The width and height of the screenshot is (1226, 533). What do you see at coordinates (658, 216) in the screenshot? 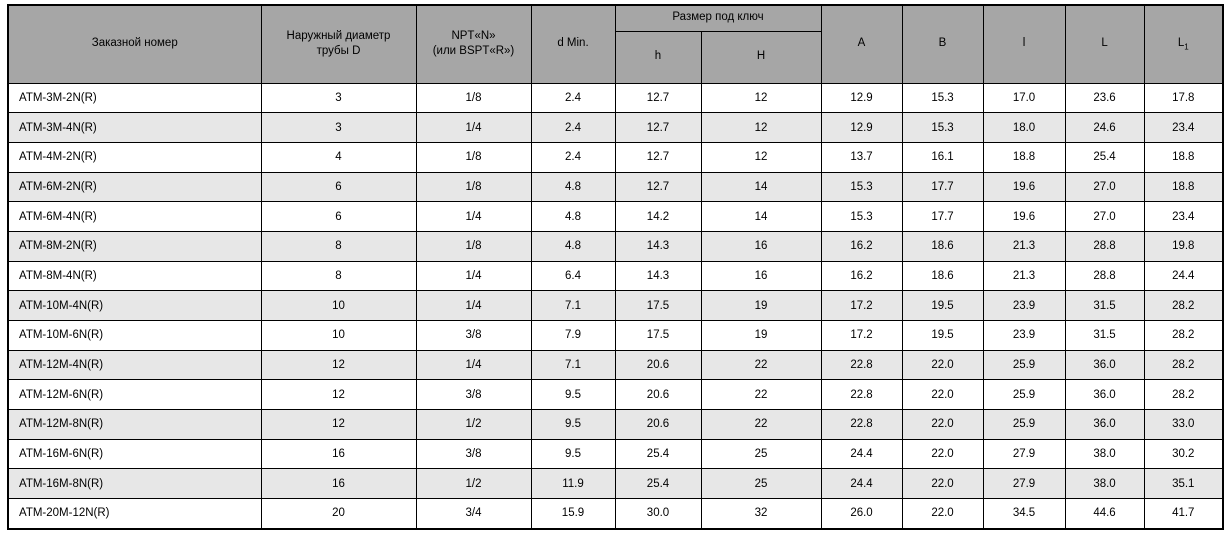
I see `dimension-value-cell: 14.2` at bounding box center [658, 216].